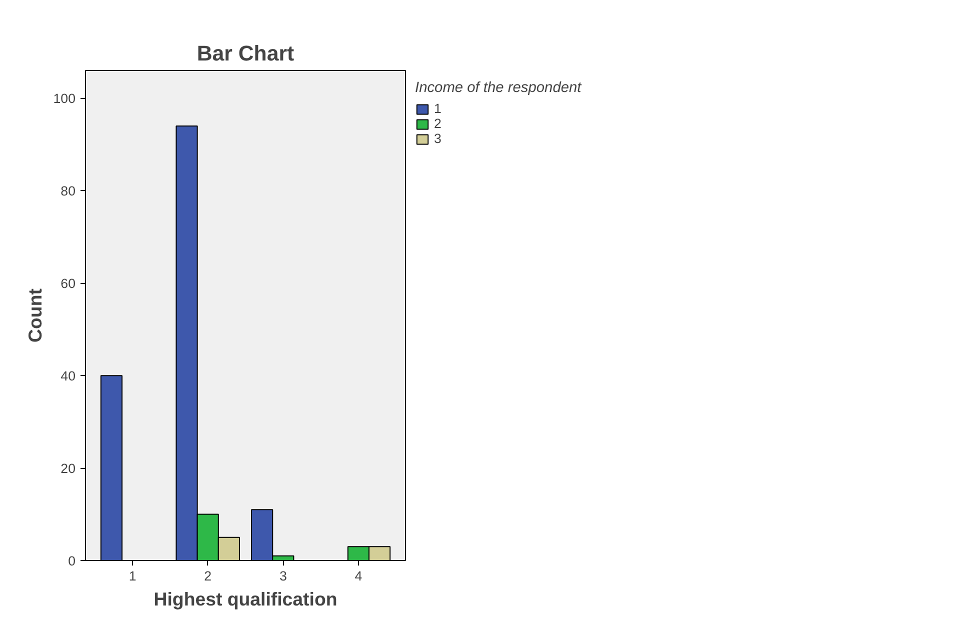  What do you see at coordinates (358, 576) in the screenshot?
I see `x-tick-label: 4` at bounding box center [358, 576].